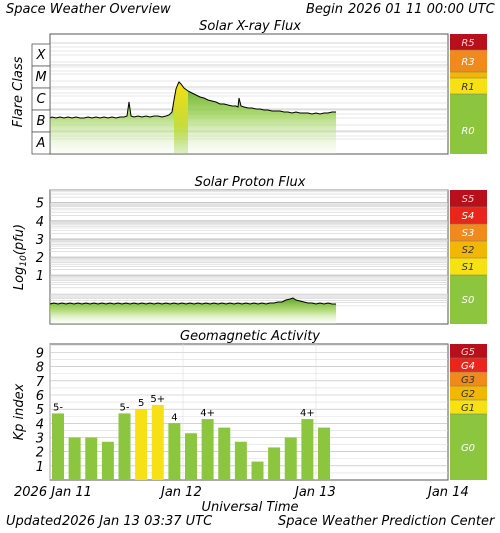 This screenshot has height=533, width=500. I want to click on proton-title: Solar Proton Flux, so click(250, 182).